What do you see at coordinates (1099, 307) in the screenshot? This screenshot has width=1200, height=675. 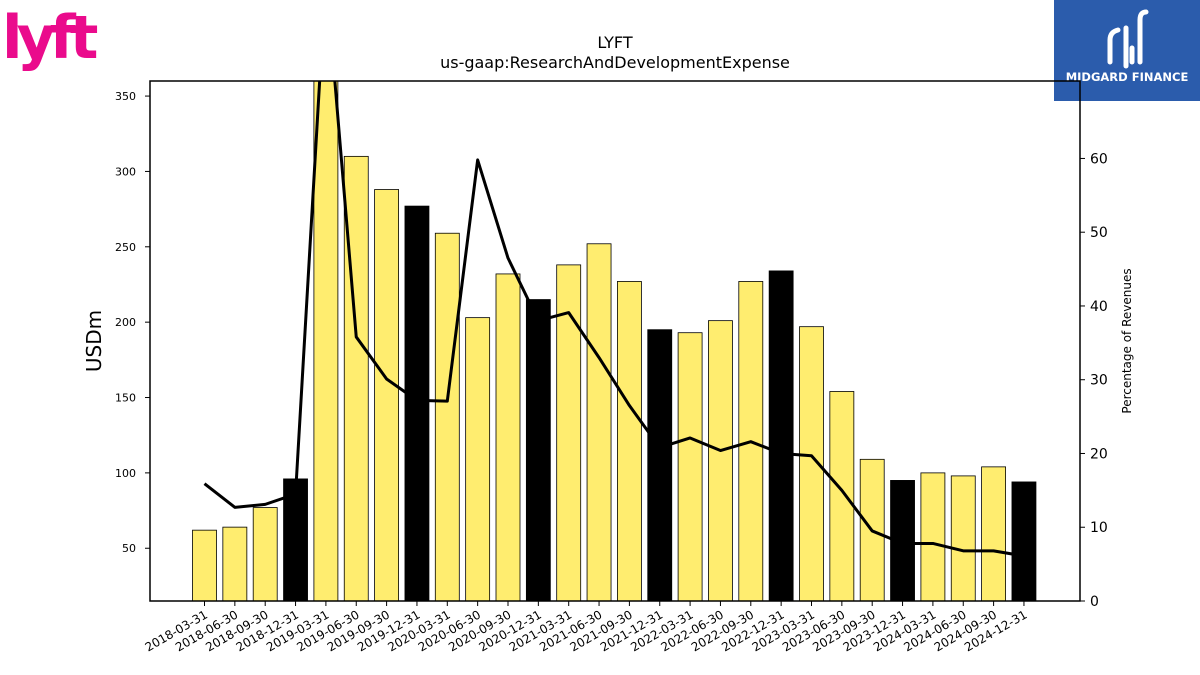 I see `y-right-tick-label: 40` at bounding box center [1099, 307].